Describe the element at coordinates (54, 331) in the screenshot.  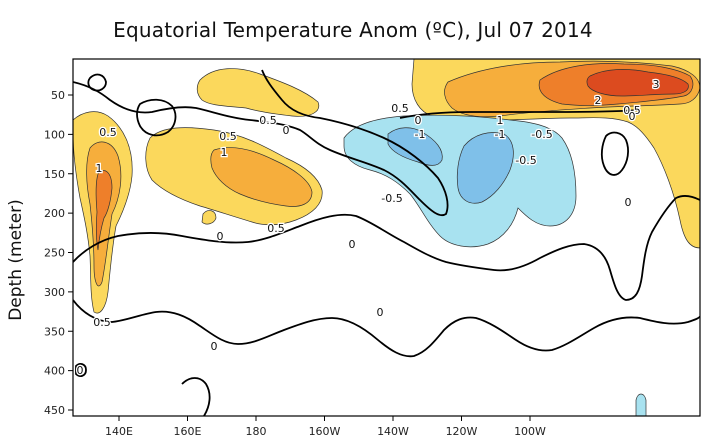
I see `y-tick-label: 350` at that location.